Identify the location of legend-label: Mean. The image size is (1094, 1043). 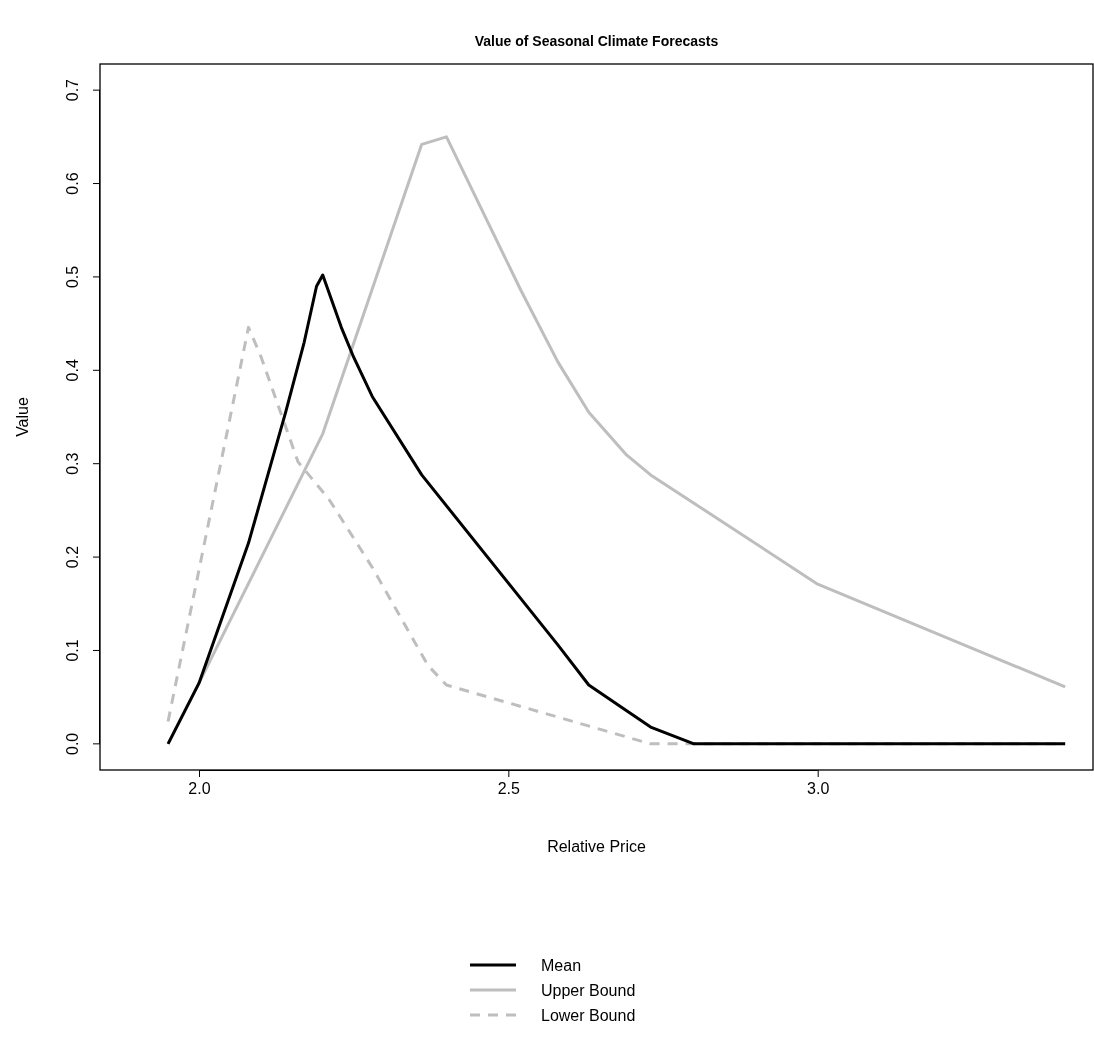
(561, 965).